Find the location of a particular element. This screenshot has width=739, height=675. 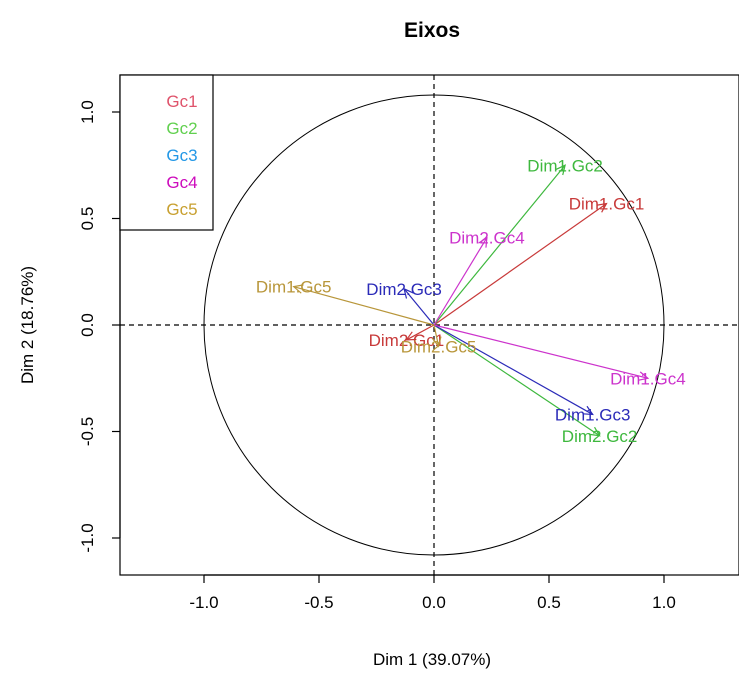

vector-dim2-gc3: Dim2.Gc3 is located at coordinates (404, 303).